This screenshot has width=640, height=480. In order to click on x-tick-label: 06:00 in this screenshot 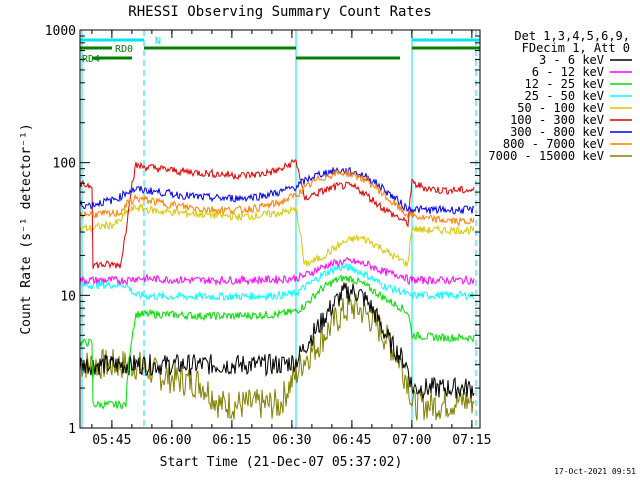, I will do `click(171, 440)`.